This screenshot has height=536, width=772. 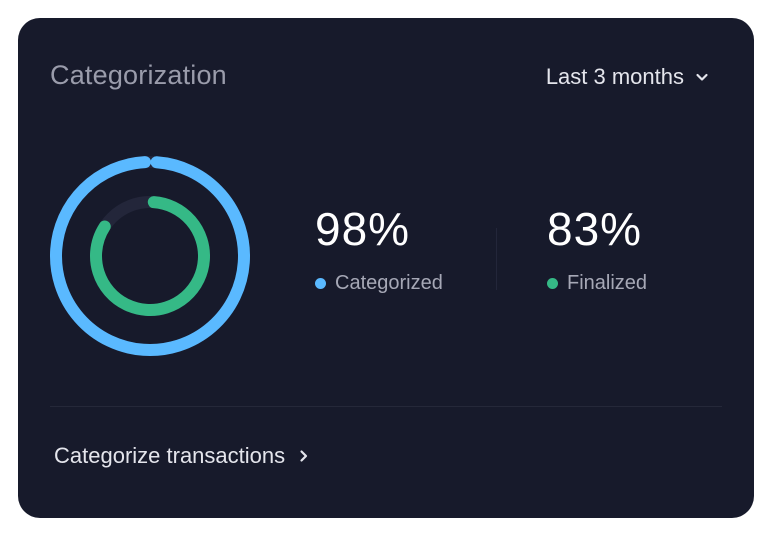 I want to click on progress-rings, so click(x=150, y=256).